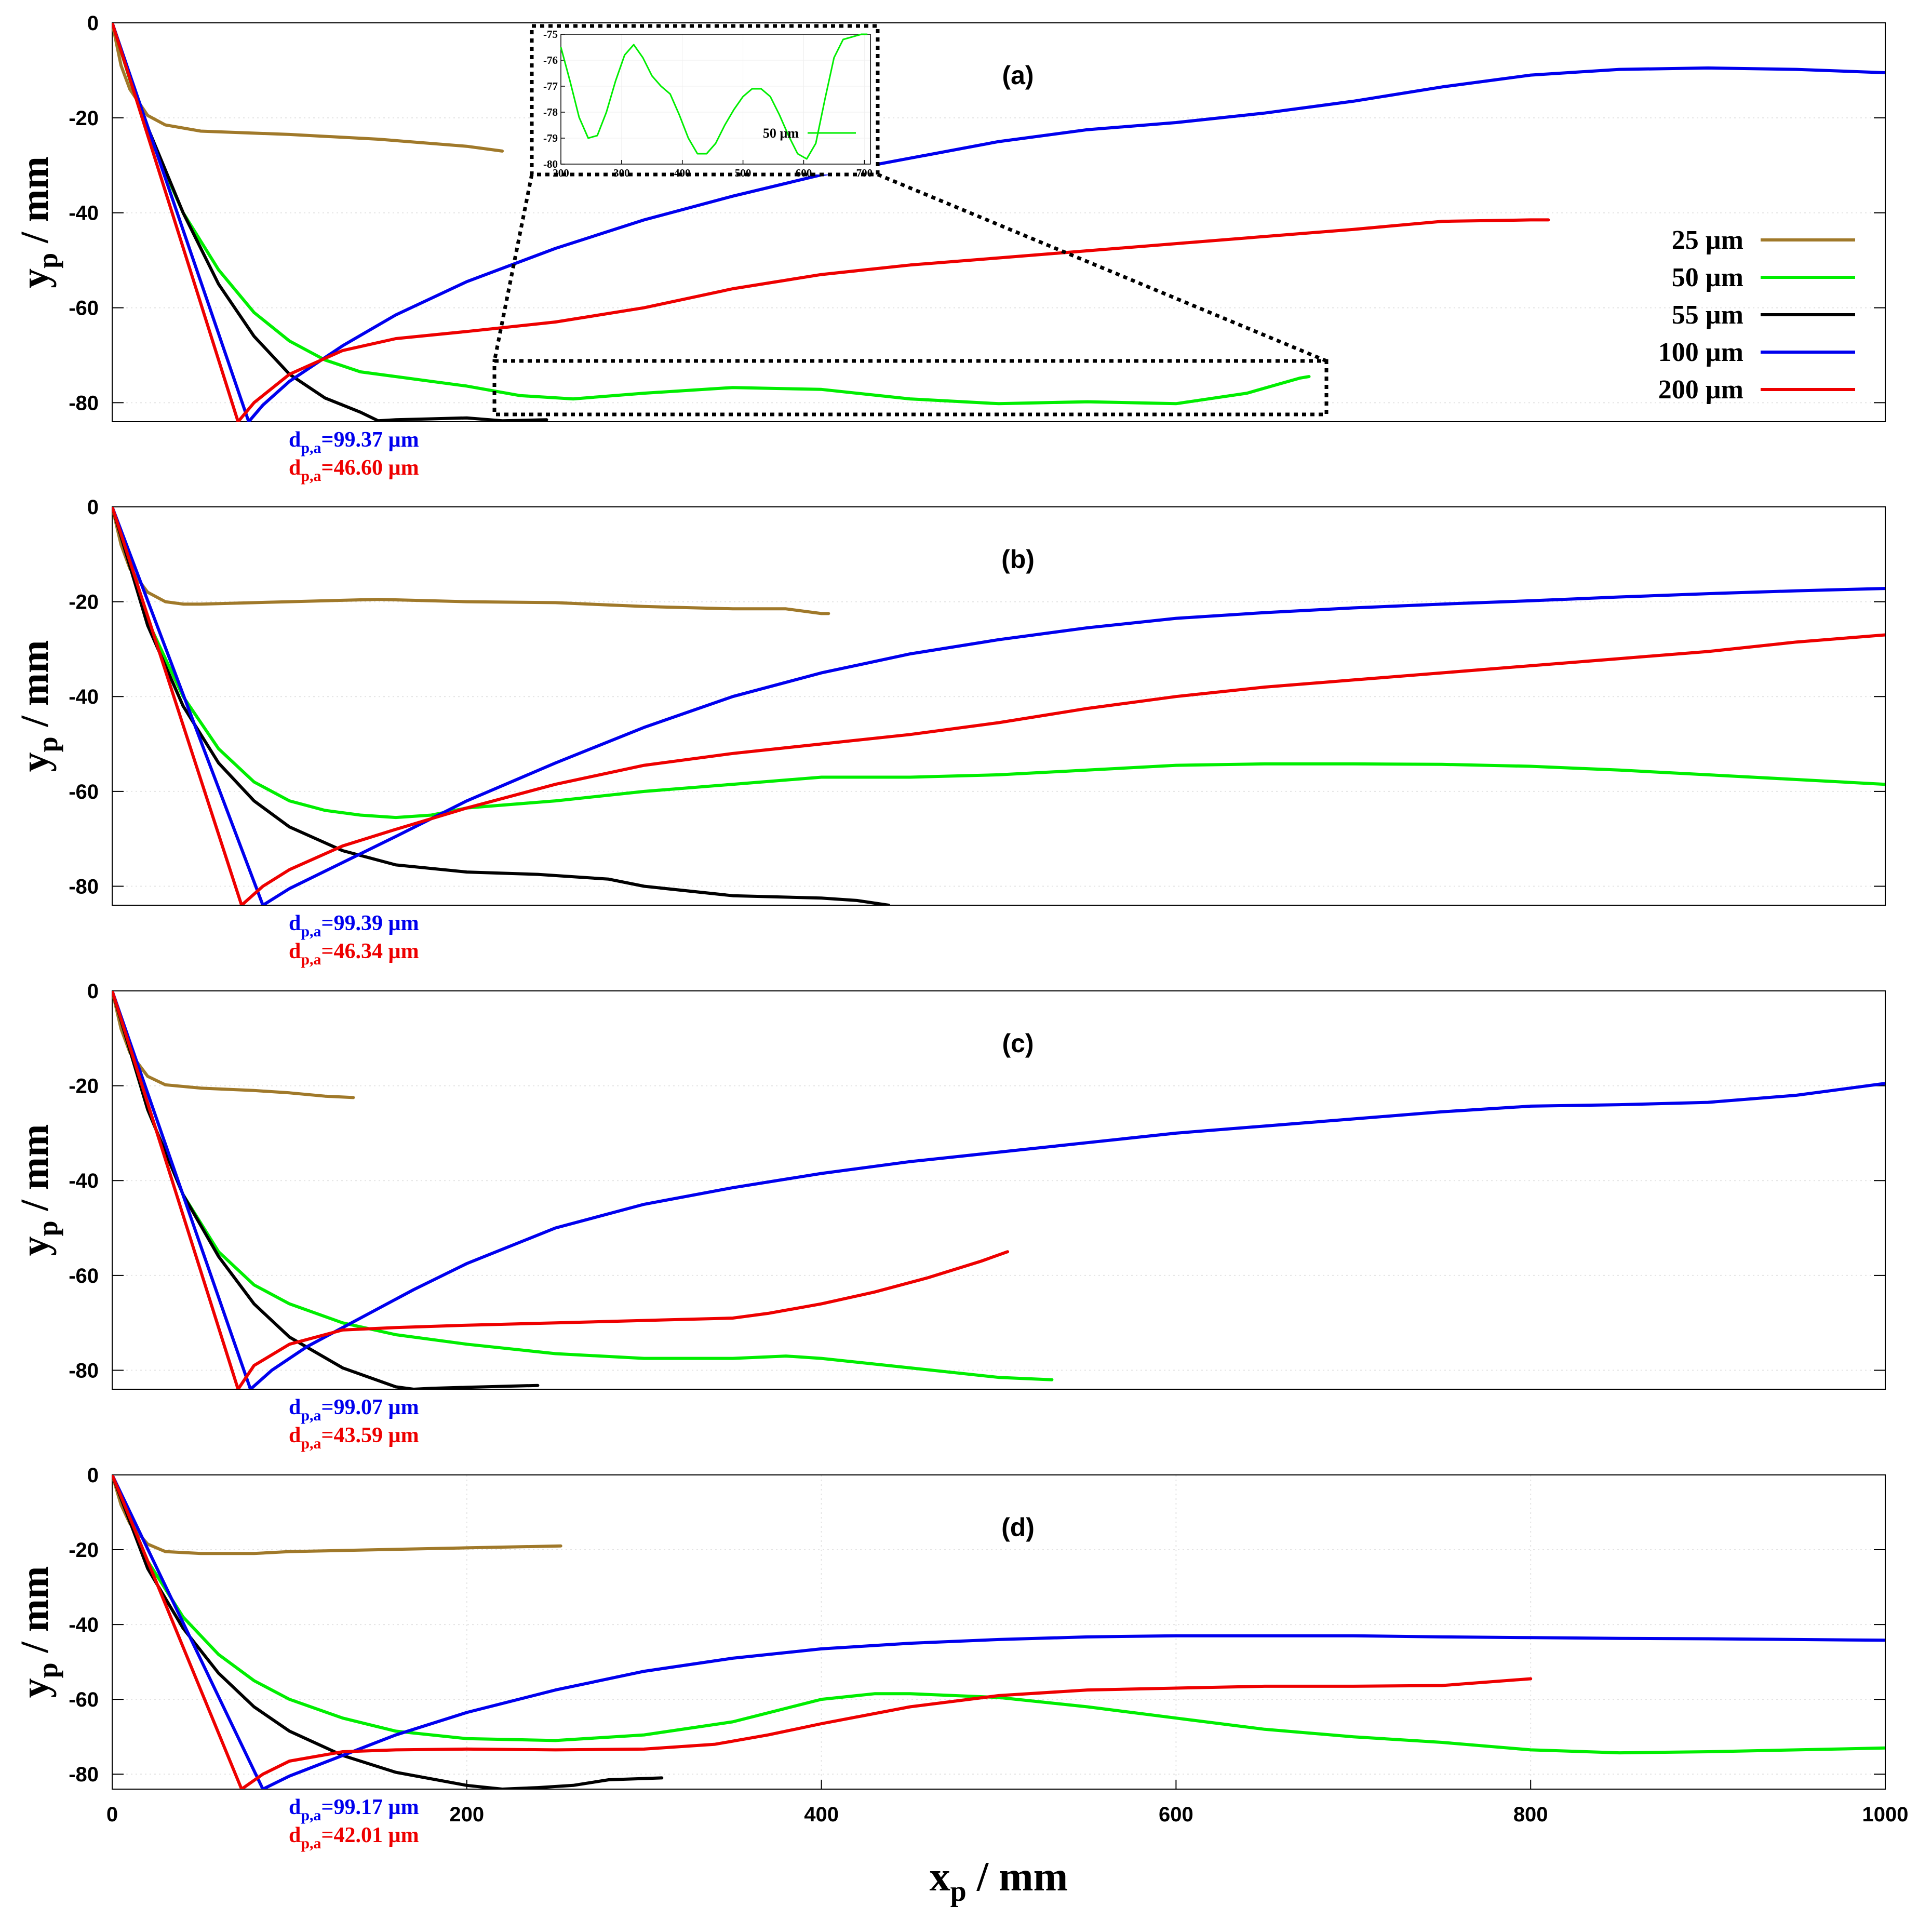  I want to click on annotation-value: =99.39 µm, so click(370, 923).